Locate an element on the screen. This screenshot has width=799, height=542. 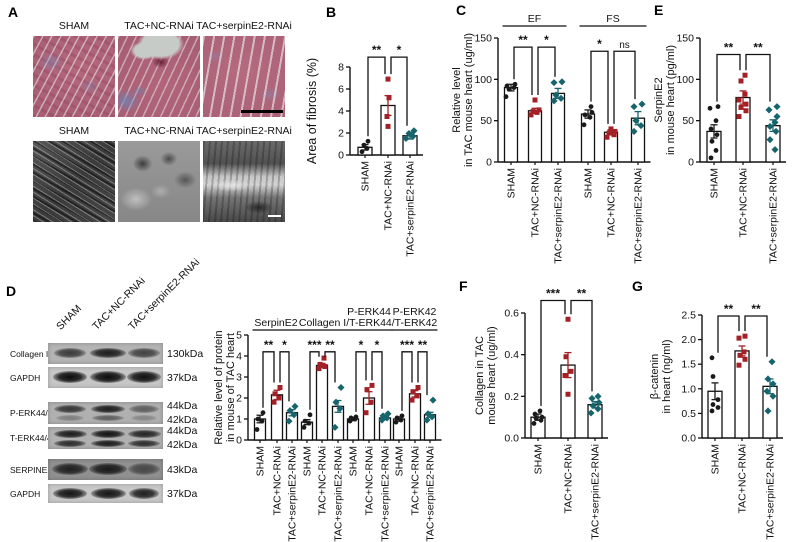
blot-row-label: GAPDH is located at coordinates (25, 377).